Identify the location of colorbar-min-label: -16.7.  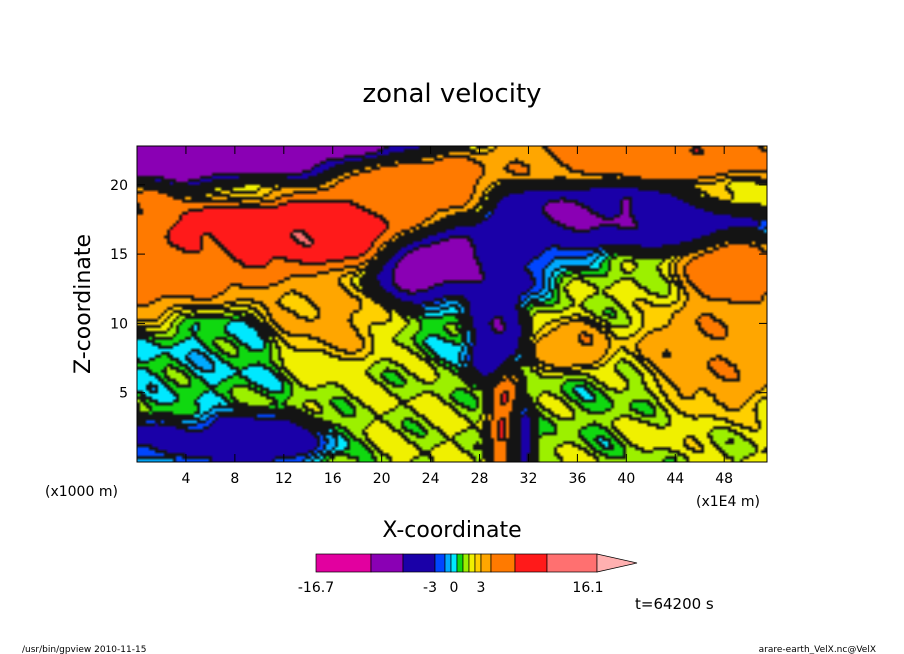
(316, 588).